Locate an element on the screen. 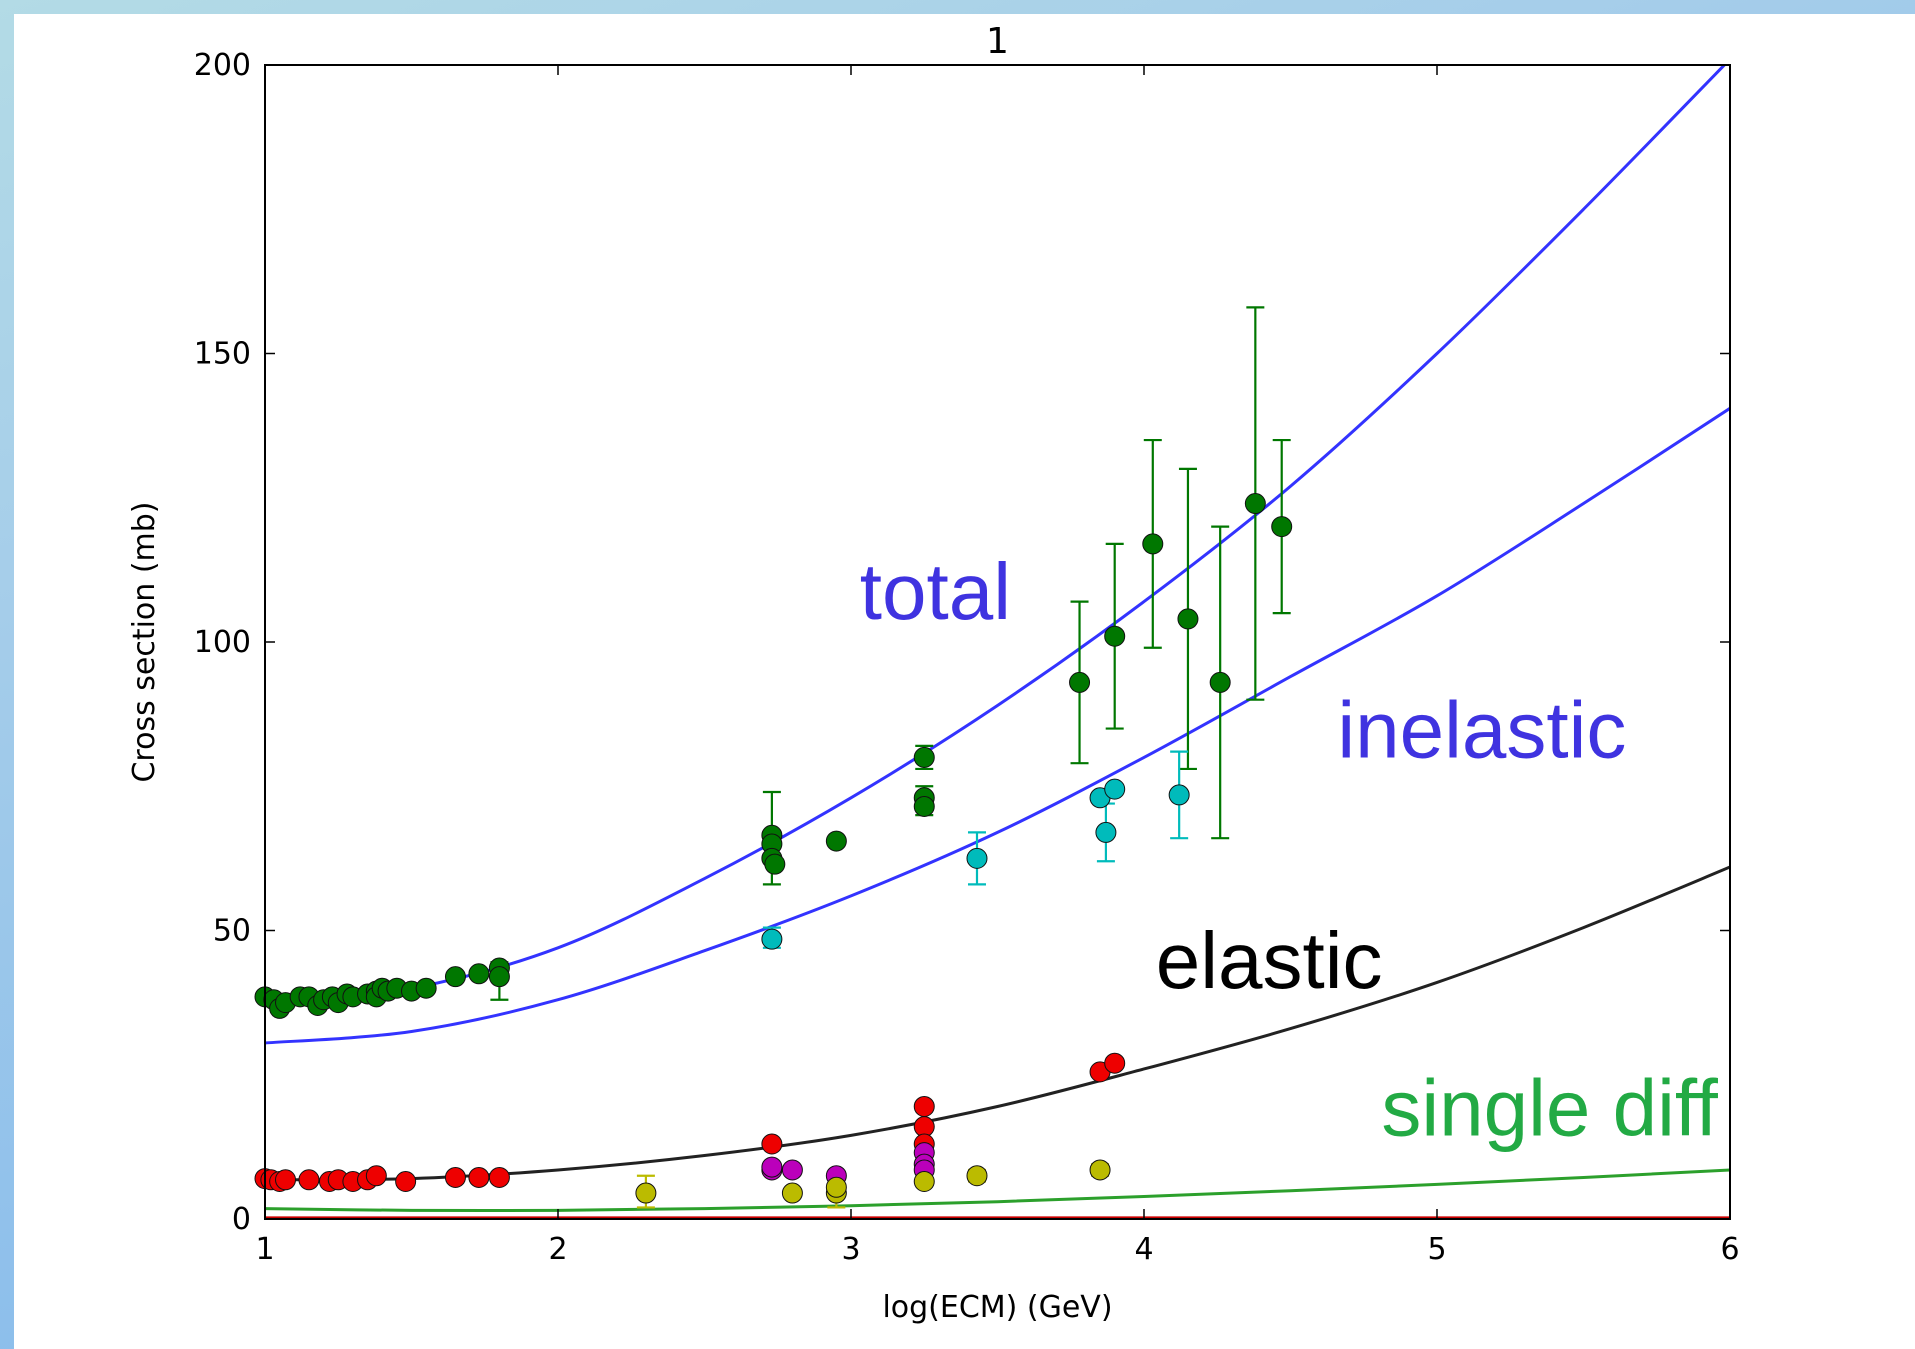  curve-label-single-diff: single diff is located at coordinates (1549, 1107).